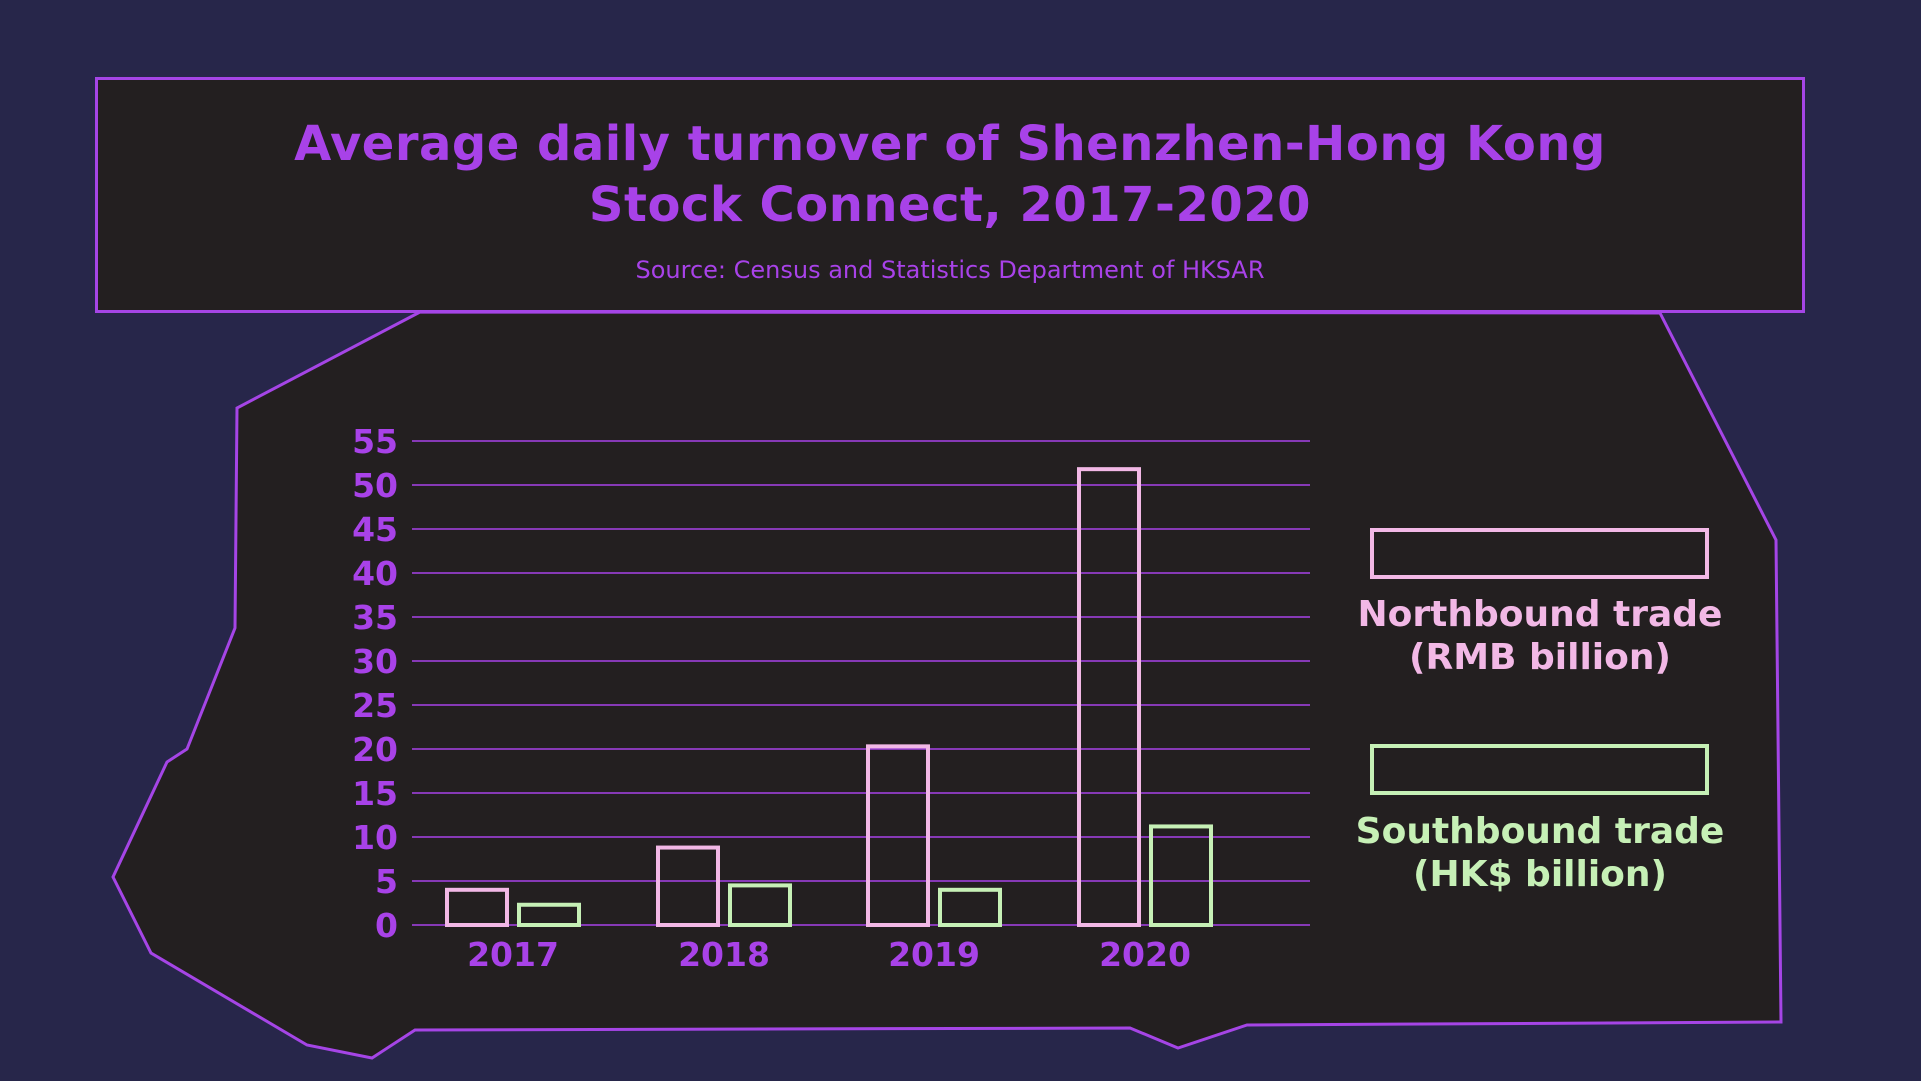  Describe the element at coordinates (950, 205) in the screenshot. I see `chart-title-line-2: Stock Connect, 2017-2020` at that location.